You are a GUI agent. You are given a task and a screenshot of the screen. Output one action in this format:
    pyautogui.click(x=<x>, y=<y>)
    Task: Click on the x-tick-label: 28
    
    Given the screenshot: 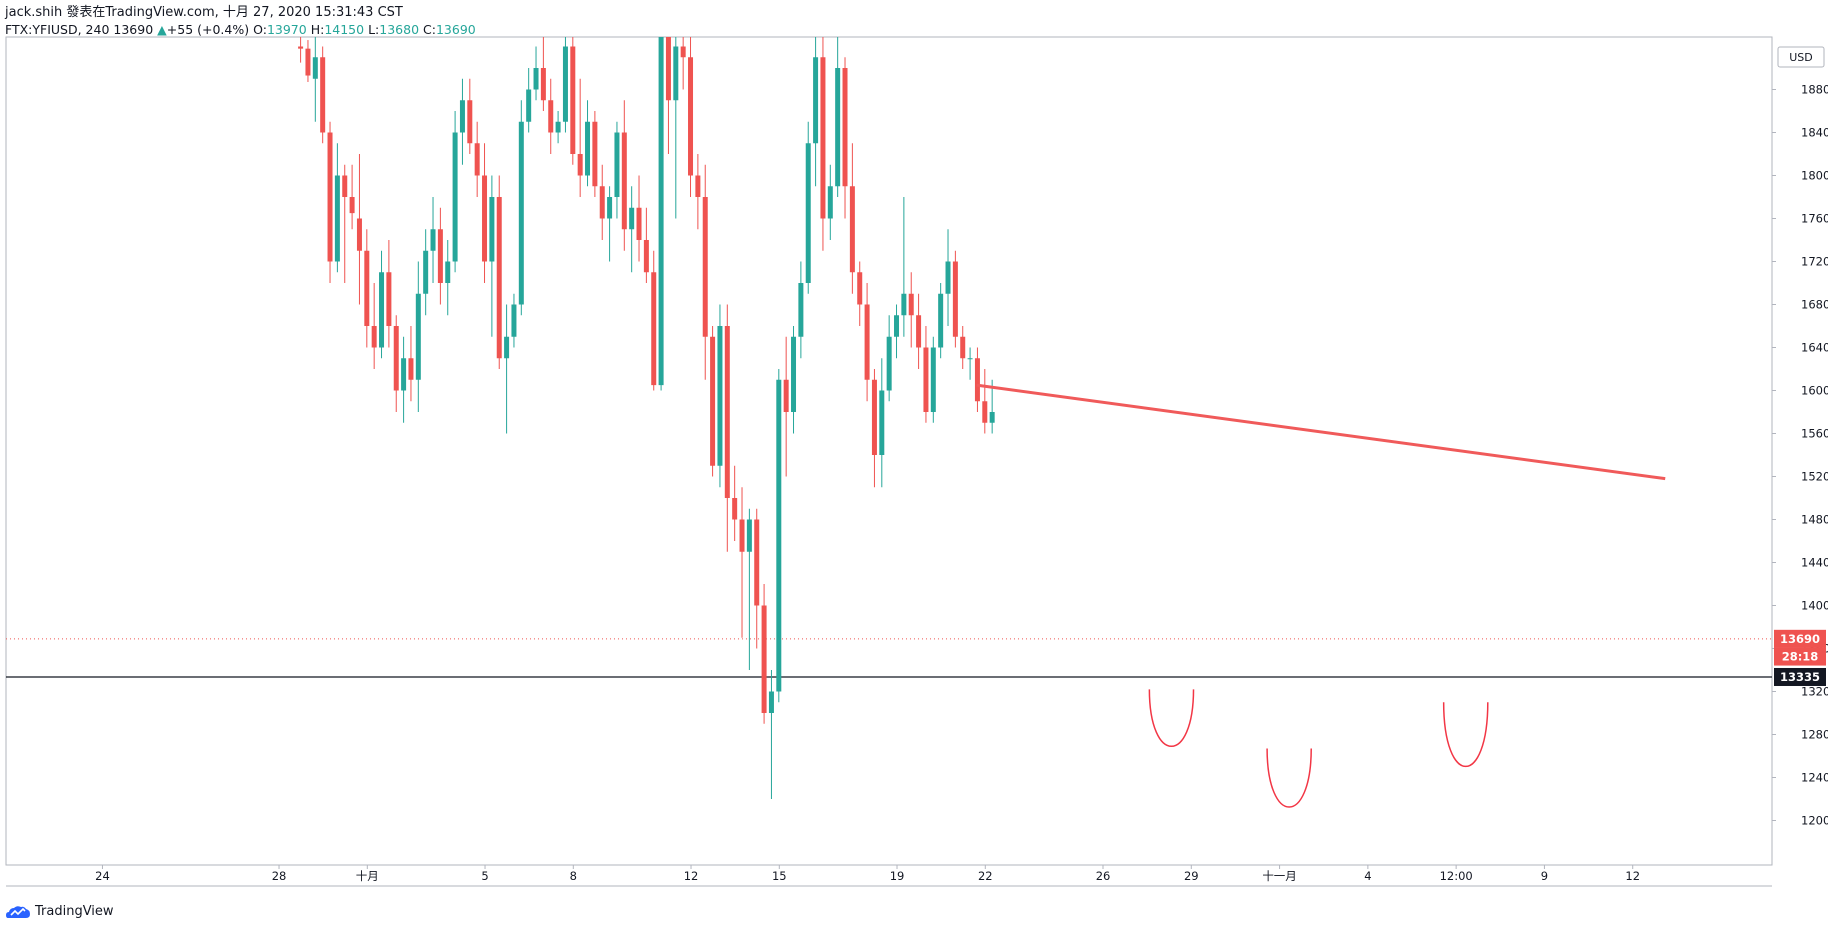 What is the action you would take?
    pyautogui.click(x=279, y=876)
    